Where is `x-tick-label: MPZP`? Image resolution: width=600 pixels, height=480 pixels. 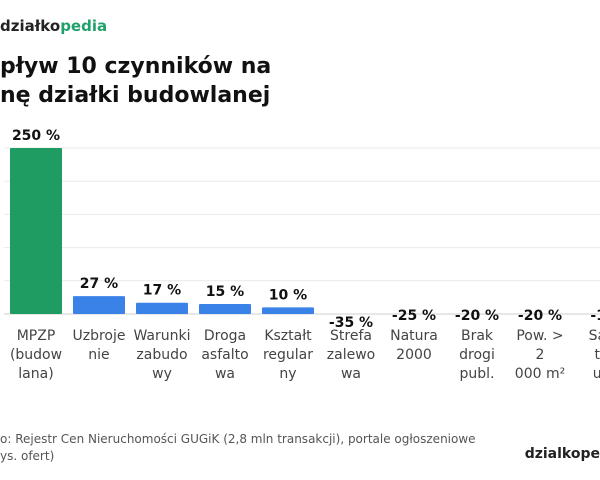 x-tick-label: MPZP is located at coordinates (36, 336).